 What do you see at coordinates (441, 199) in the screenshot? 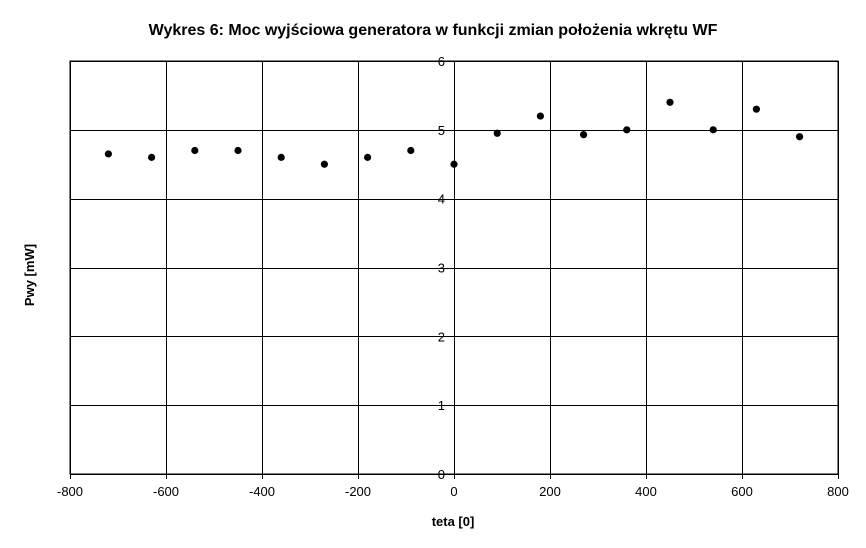
I see `y-tick-label: 4` at bounding box center [441, 199].